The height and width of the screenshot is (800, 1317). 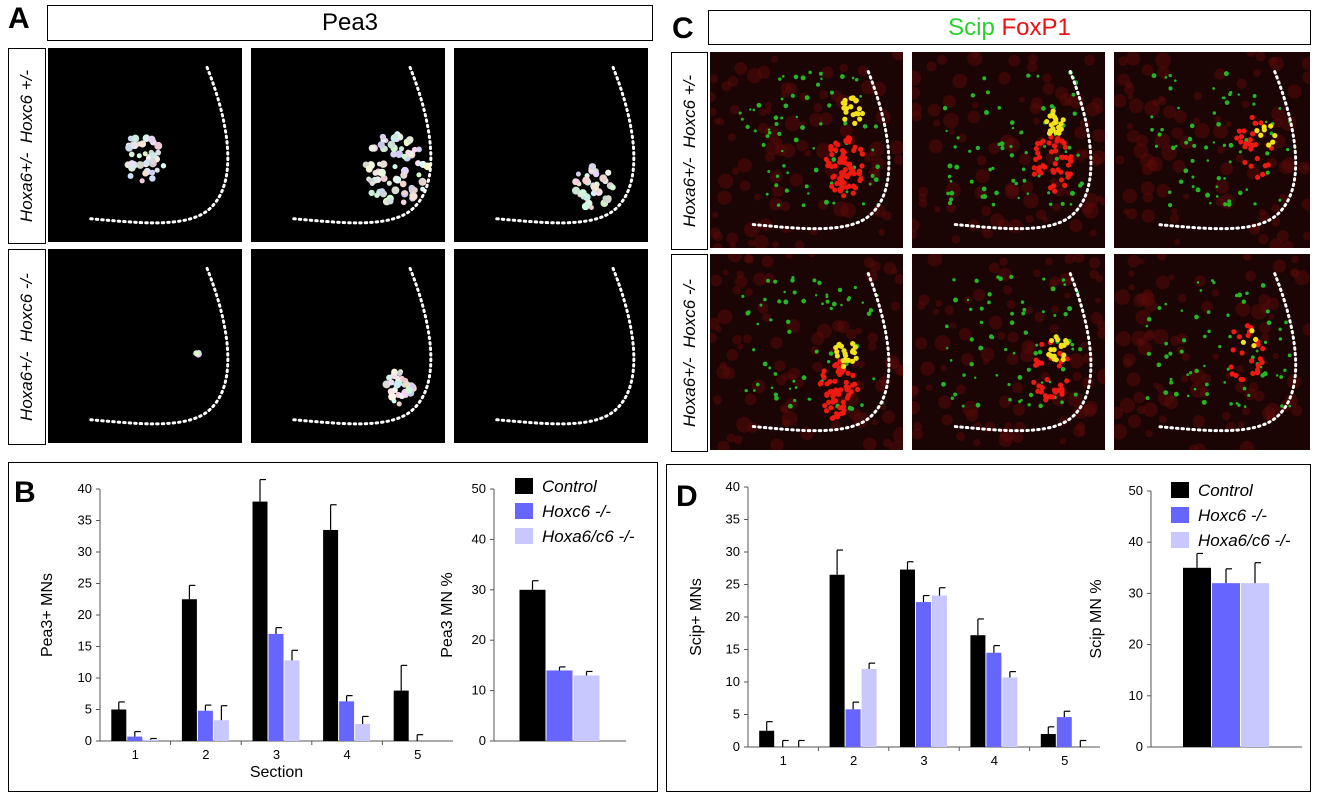 I want to click on y-tick-label: 0, so click(x=736, y=746).